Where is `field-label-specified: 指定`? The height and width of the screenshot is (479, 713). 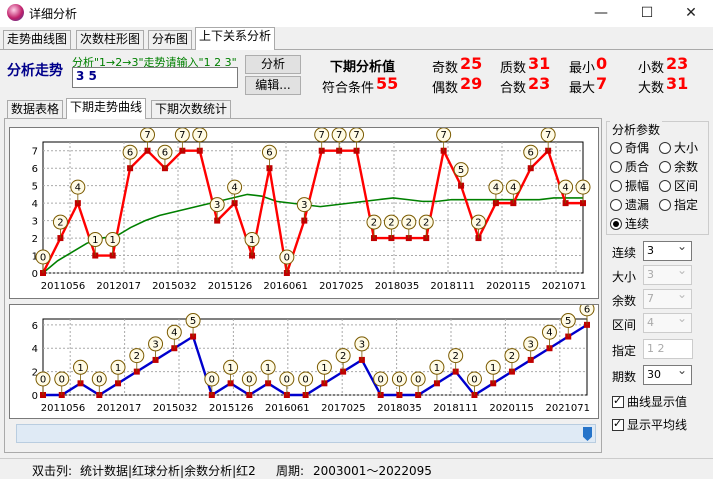
field-label-specified: 指定 is located at coordinates (624, 351).